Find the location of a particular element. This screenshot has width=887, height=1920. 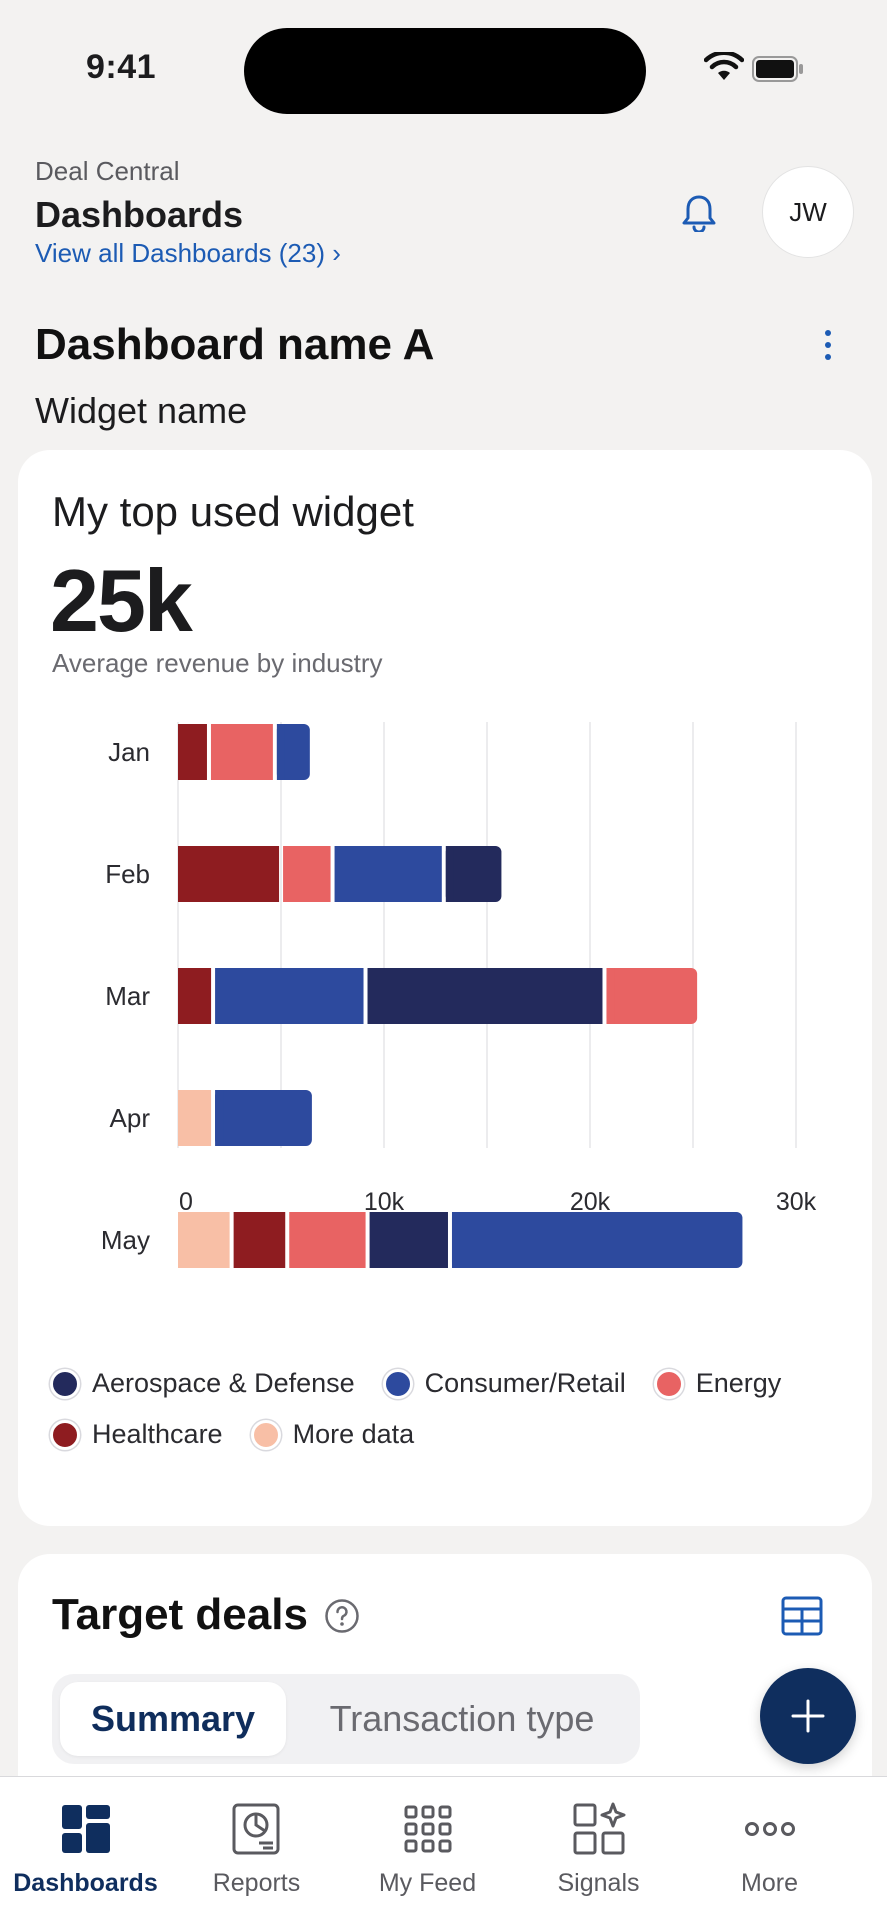

legend-item: Consumer/Retail is located at coordinates (504, 1383).